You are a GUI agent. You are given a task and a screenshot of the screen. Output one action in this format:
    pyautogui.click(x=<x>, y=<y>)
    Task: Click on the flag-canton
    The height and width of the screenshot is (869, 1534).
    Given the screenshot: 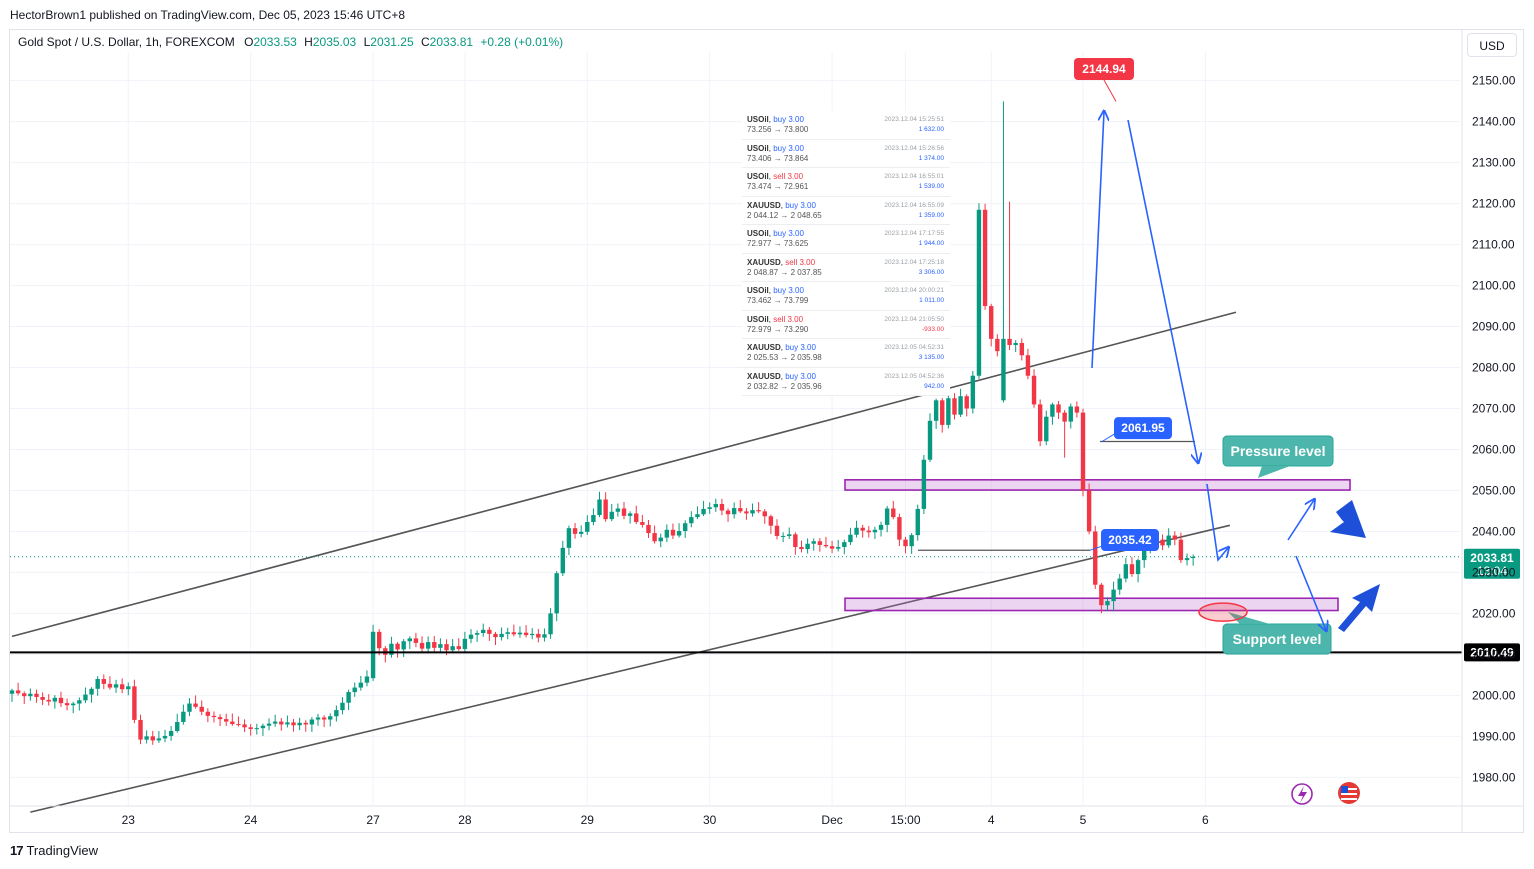 What is the action you would take?
    pyautogui.click(x=1344, y=789)
    